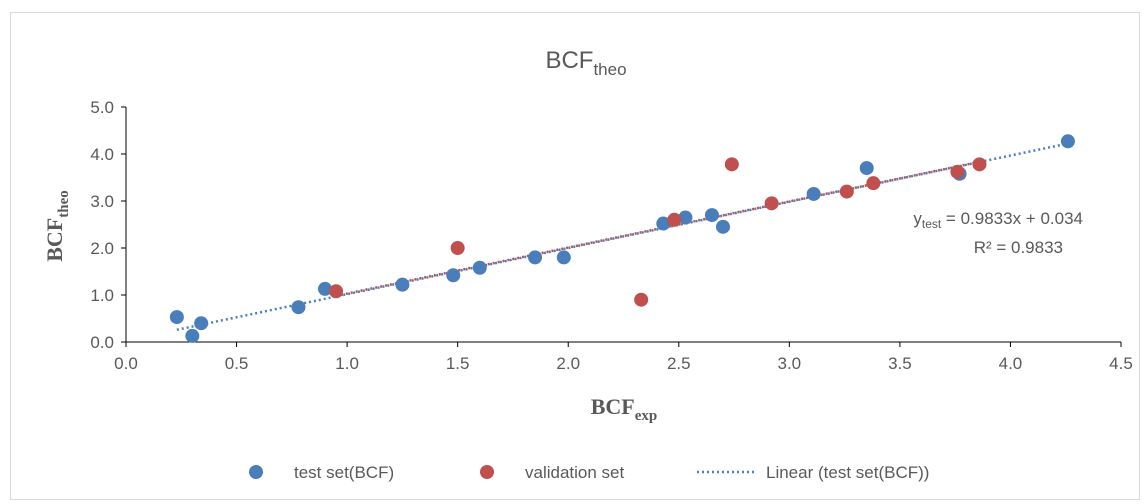  I want to click on x-tick-label: 1.0, so click(347, 363).